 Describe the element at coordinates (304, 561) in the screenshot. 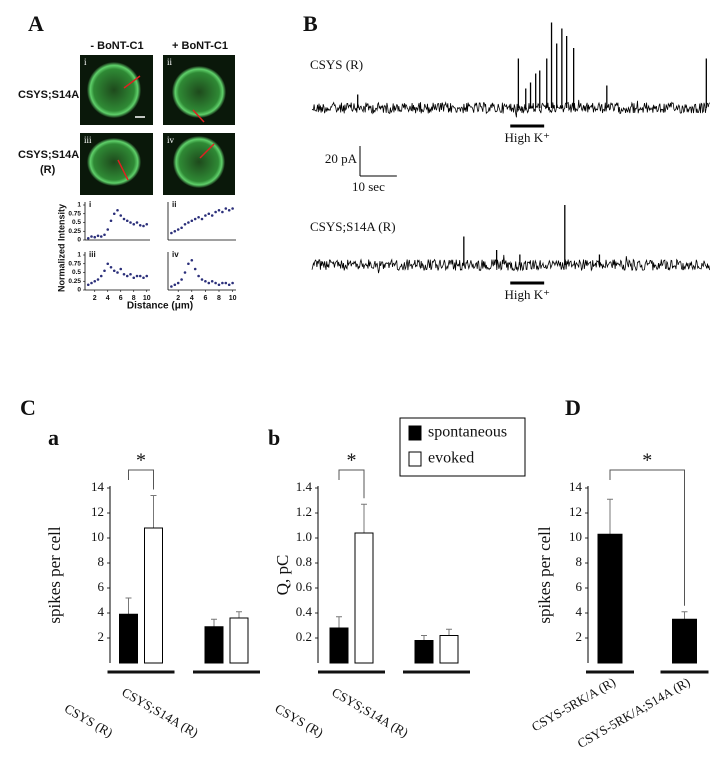

I see `y-tick-label: 0.8` at that location.